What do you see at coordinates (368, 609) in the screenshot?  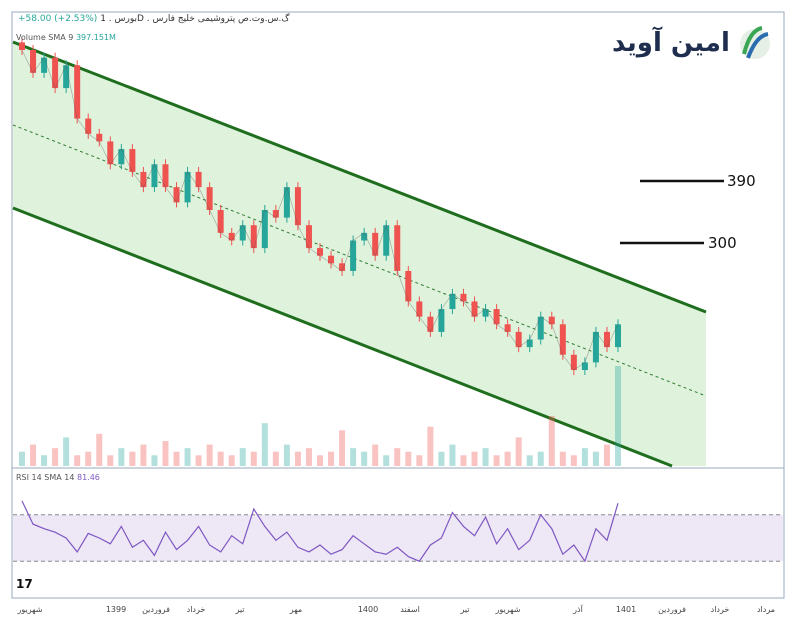 I see `x-tick-label: 1400` at bounding box center [368, 609].